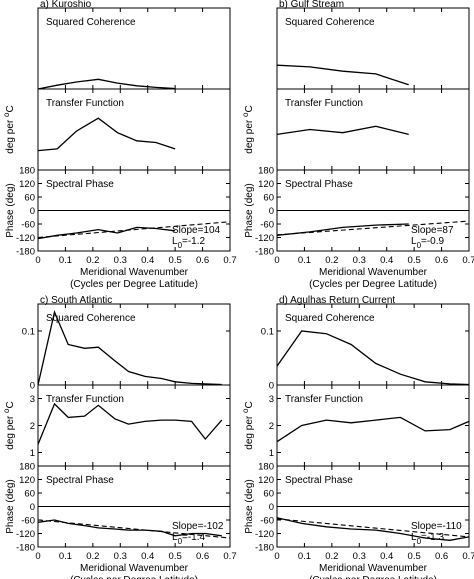 Image resolution: width=474 pixels, height=579 pixels. What do you see at coordinates (198, 526) in the screenshot?
I see `slope-annotation: Slope=-102` at bounding box center [198, 526].